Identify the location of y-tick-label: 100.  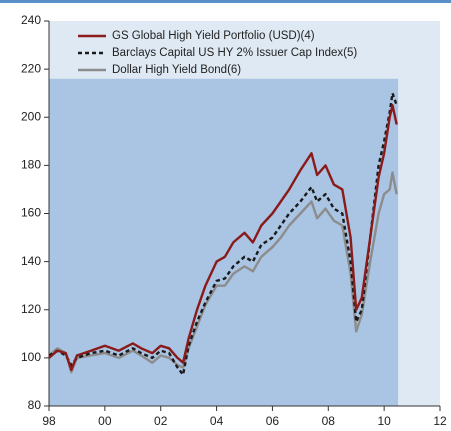
(31, 357).